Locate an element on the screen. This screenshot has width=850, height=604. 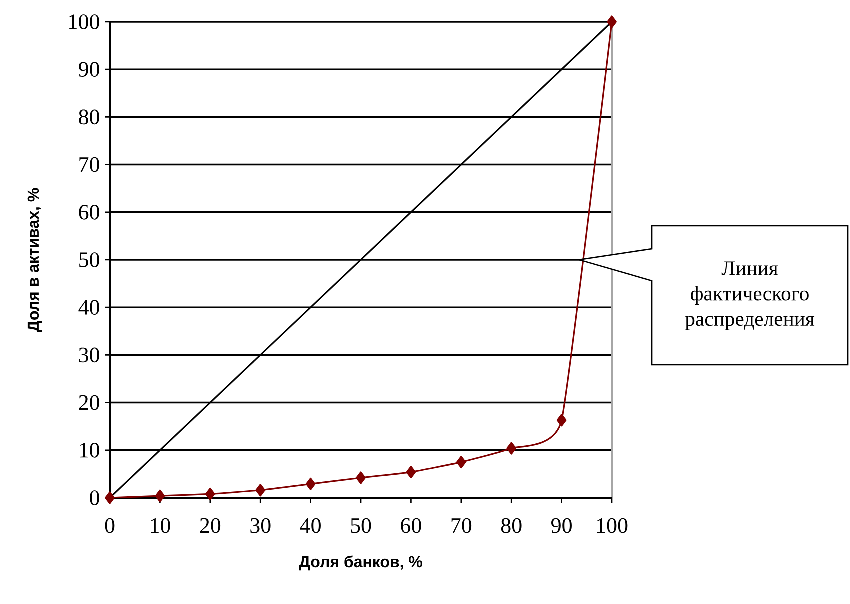
x-tick-label: 40 is located at coordinates (310, 526).